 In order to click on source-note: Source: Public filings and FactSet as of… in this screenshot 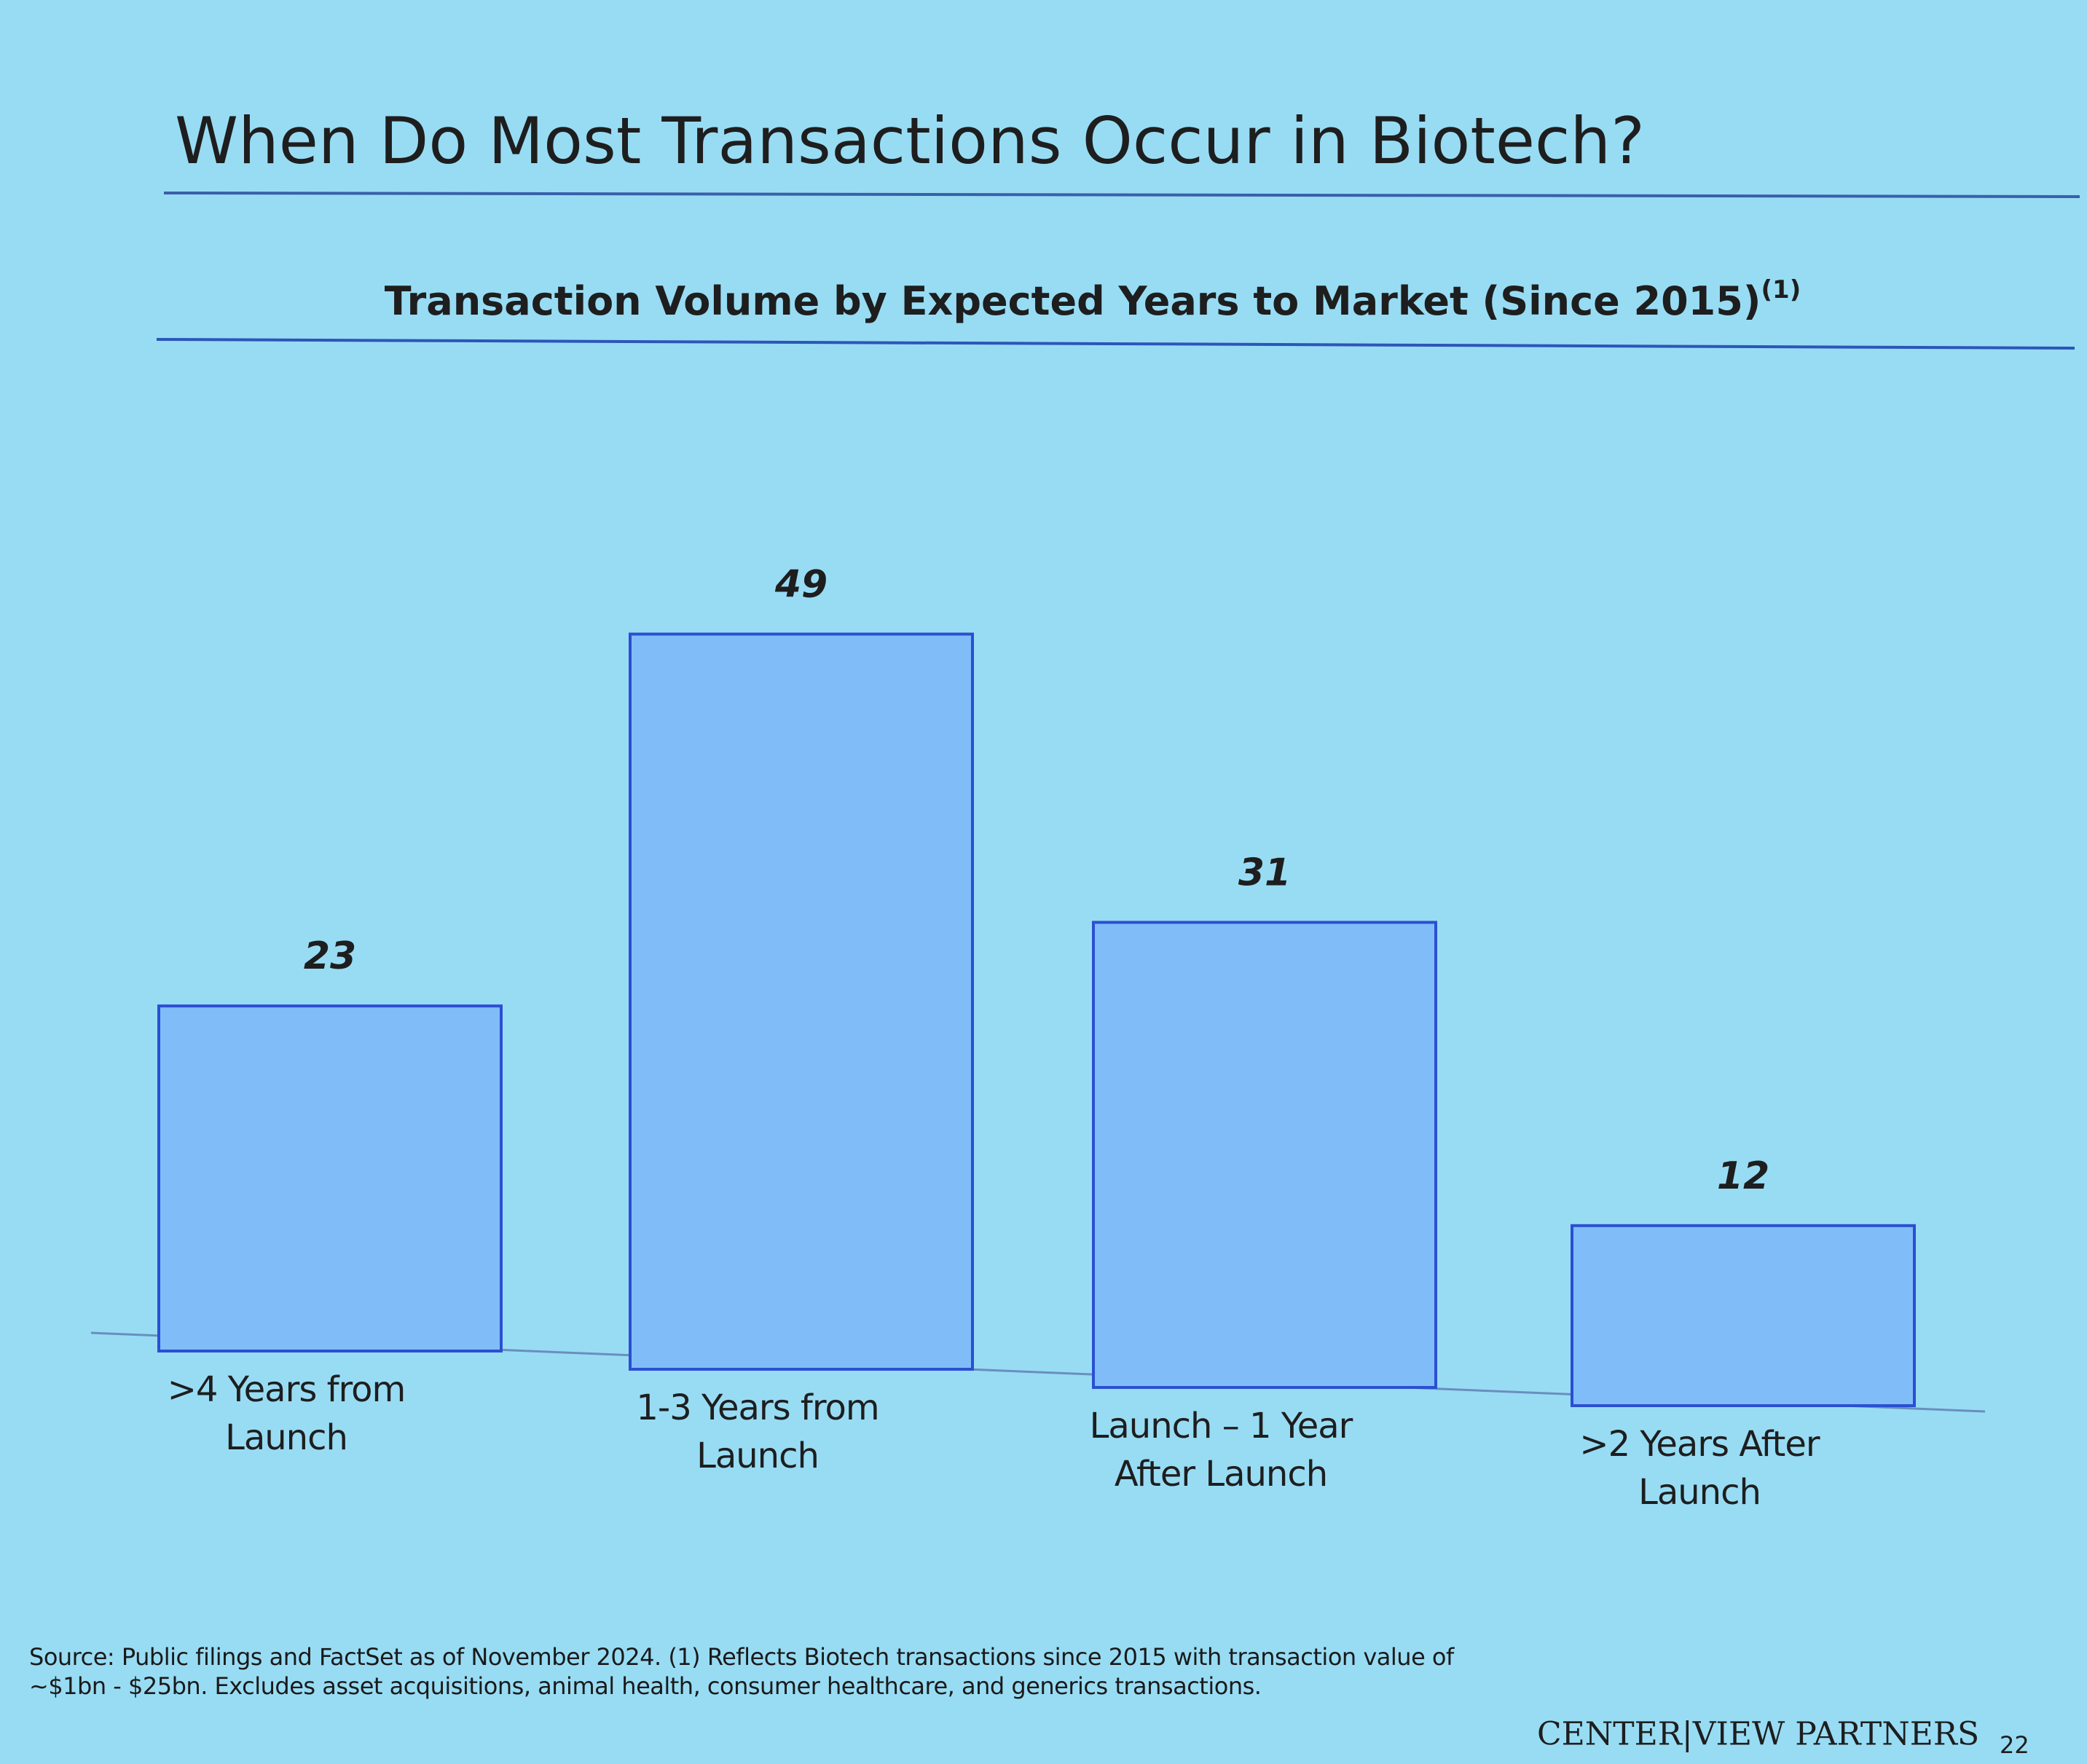, I will do `click(741, 1671)`.